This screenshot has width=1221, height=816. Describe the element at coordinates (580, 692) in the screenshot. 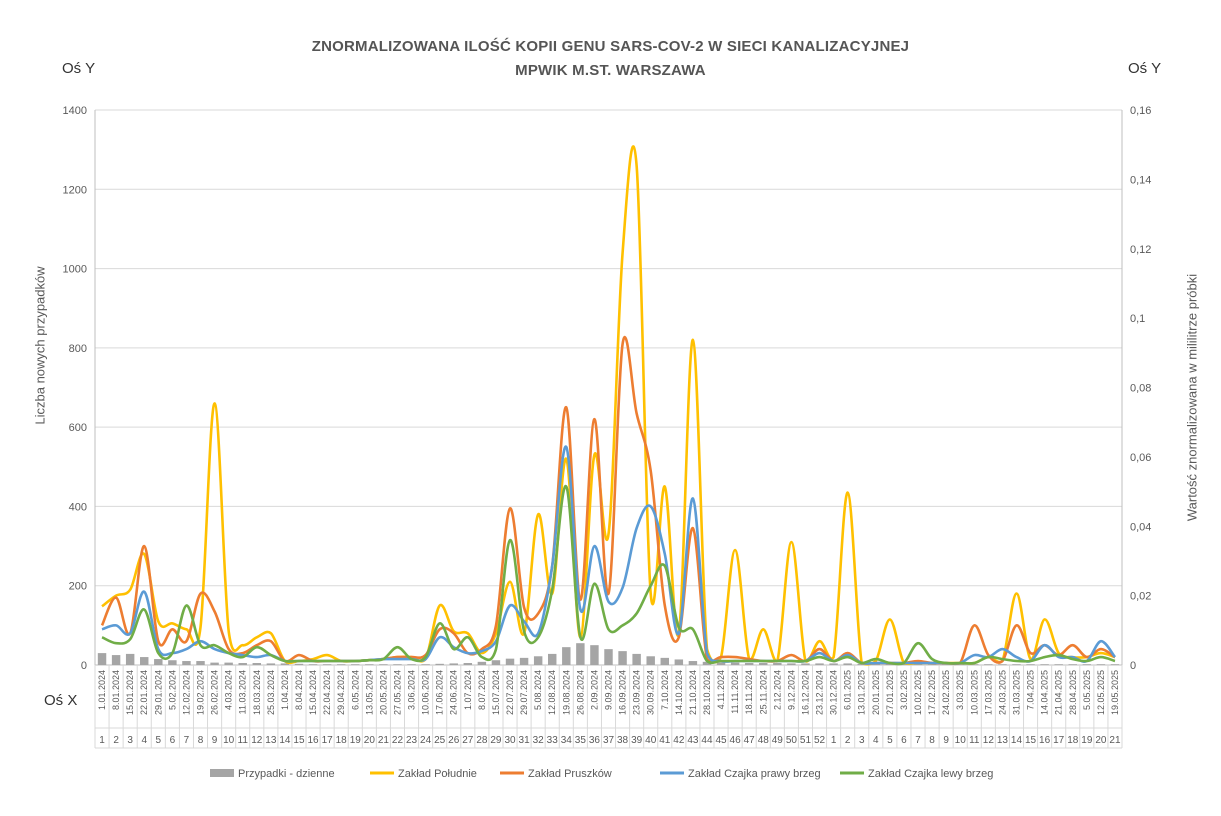

I see `x-date-label: 26.08.2024` at that location.